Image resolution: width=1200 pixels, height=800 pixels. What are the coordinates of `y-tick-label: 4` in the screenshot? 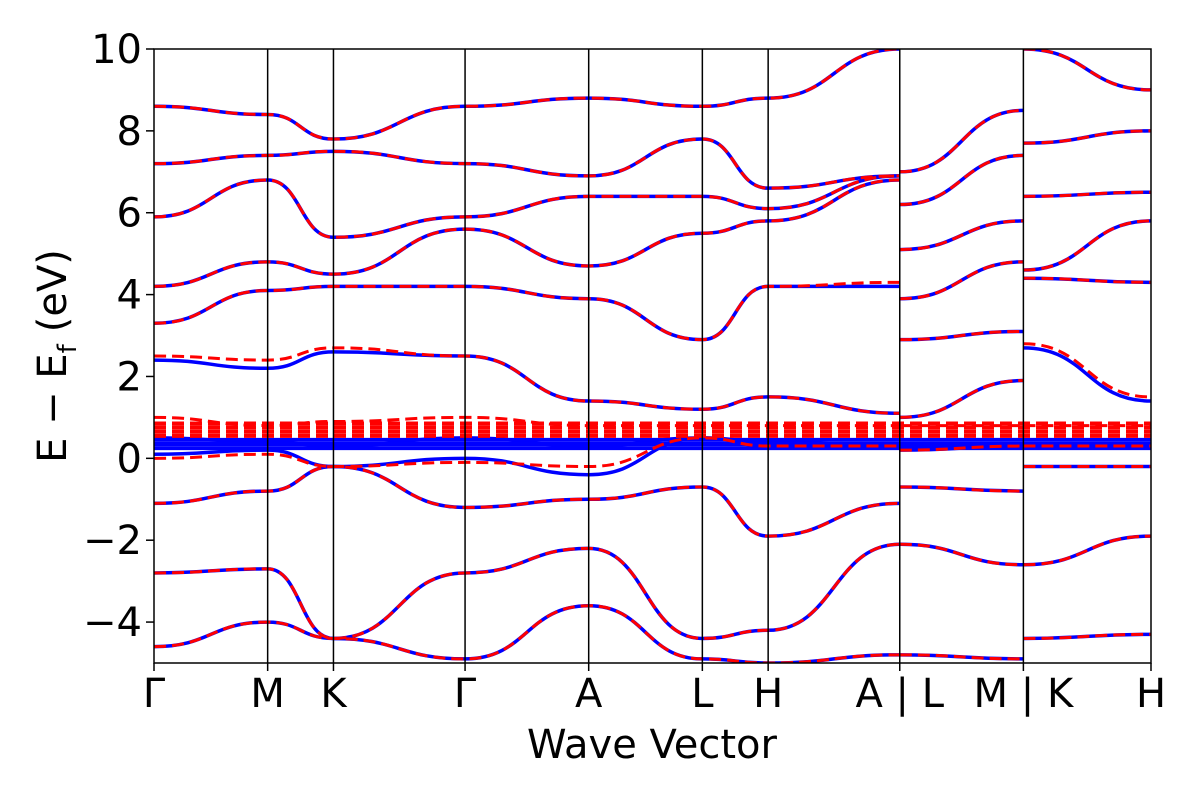 It's located at (129, 296).